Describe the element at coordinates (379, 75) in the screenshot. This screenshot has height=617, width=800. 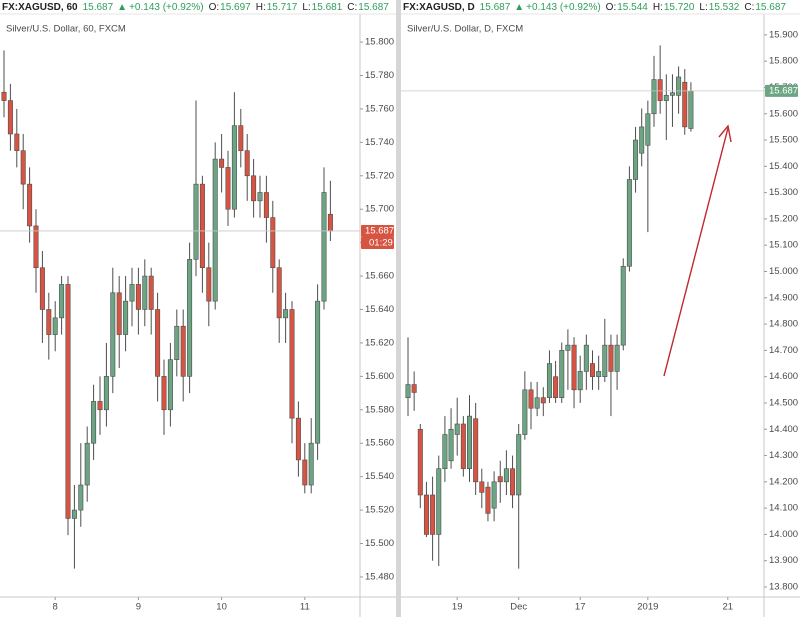
I see `y-tick-label: 15.780` at that location.